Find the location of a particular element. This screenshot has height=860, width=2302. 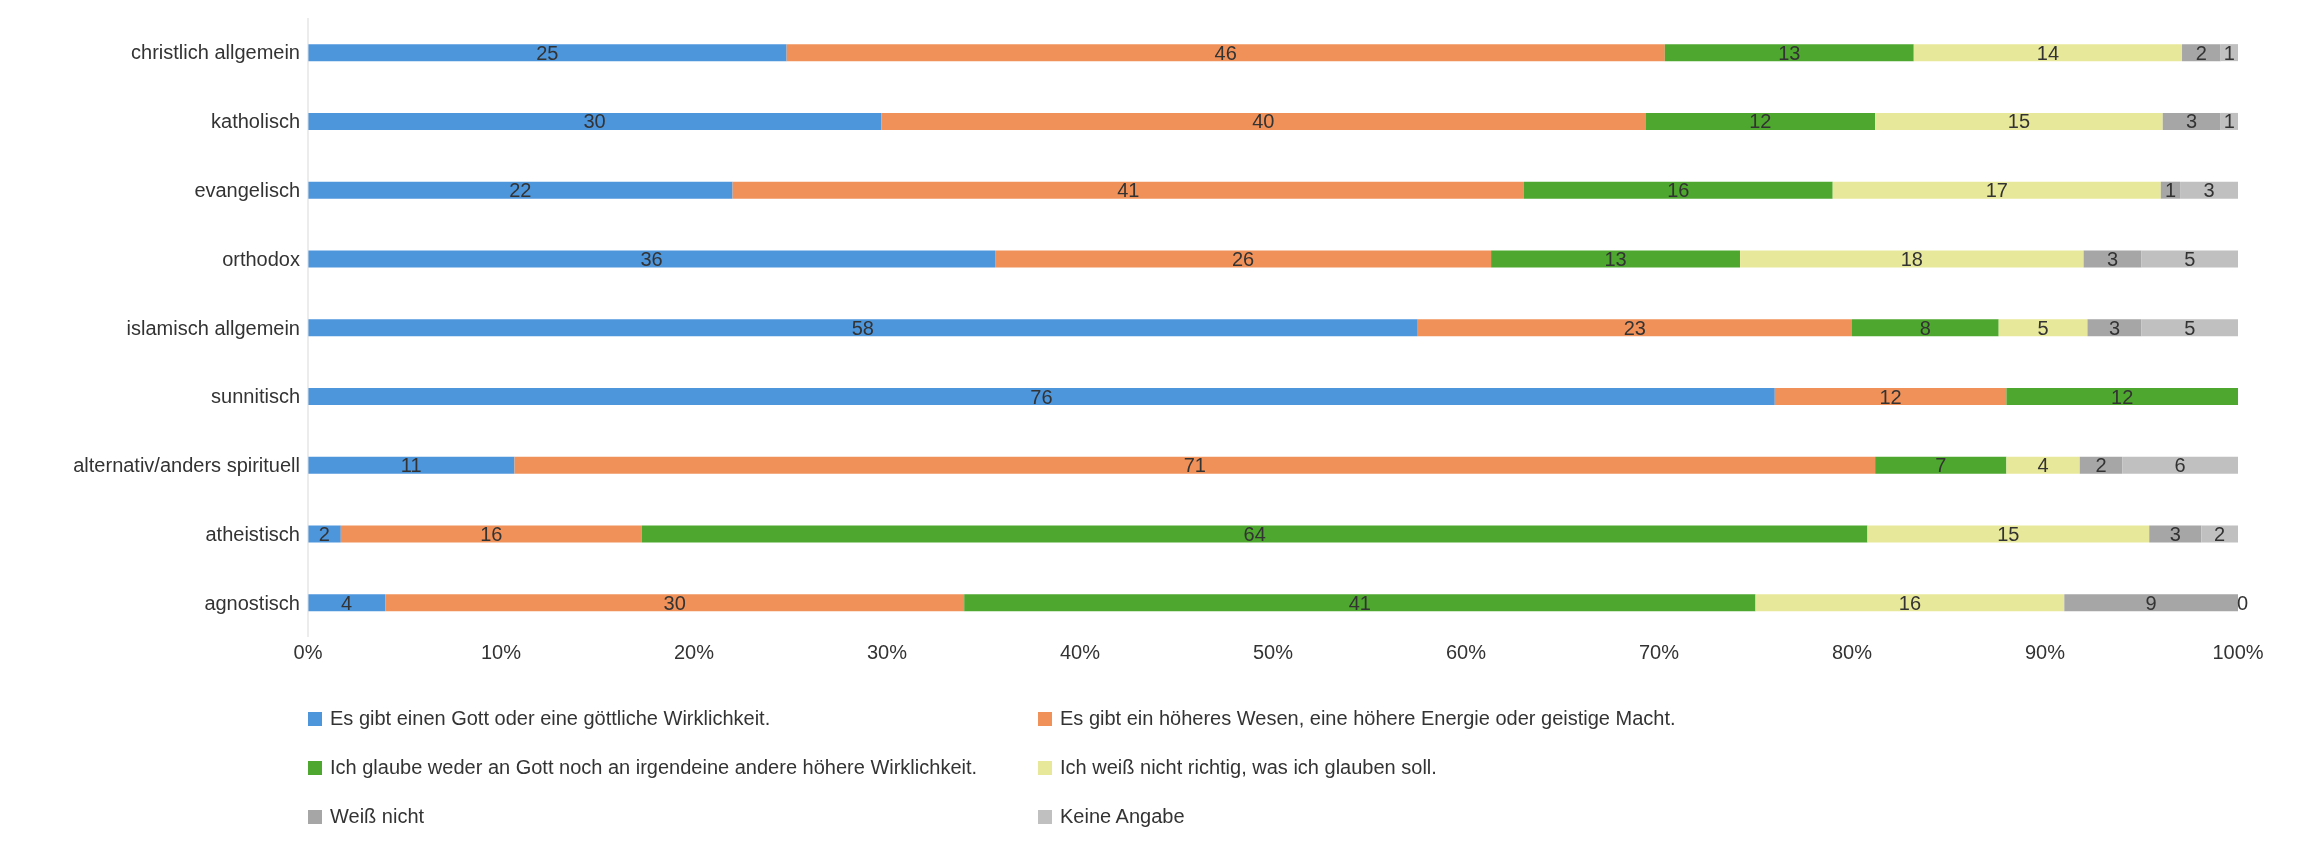

x-tick-label: 40% is located at coordinates (1080, 652).